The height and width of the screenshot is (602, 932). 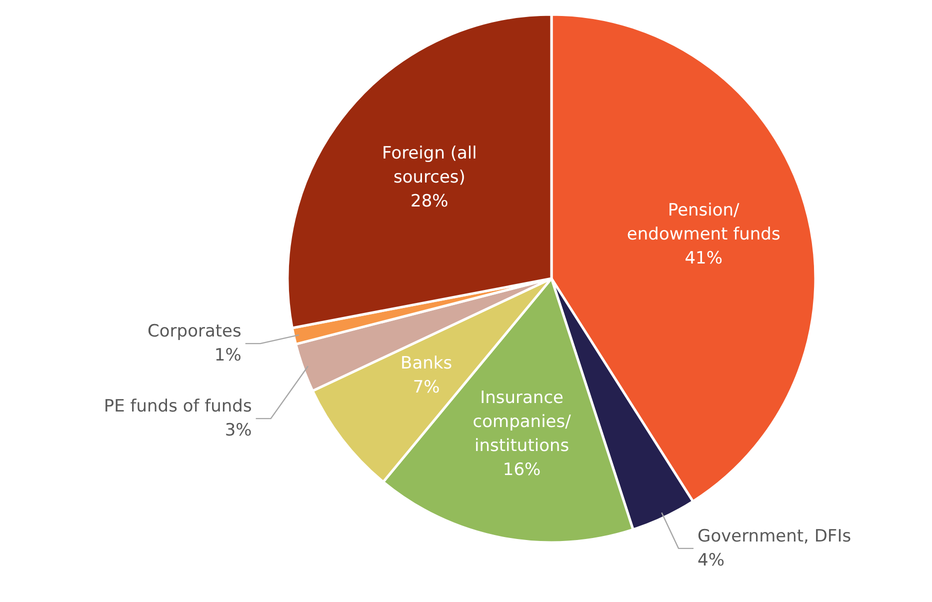 I want to click on slice-label: Pension/ endowment funds, so click(x=703, y=222).